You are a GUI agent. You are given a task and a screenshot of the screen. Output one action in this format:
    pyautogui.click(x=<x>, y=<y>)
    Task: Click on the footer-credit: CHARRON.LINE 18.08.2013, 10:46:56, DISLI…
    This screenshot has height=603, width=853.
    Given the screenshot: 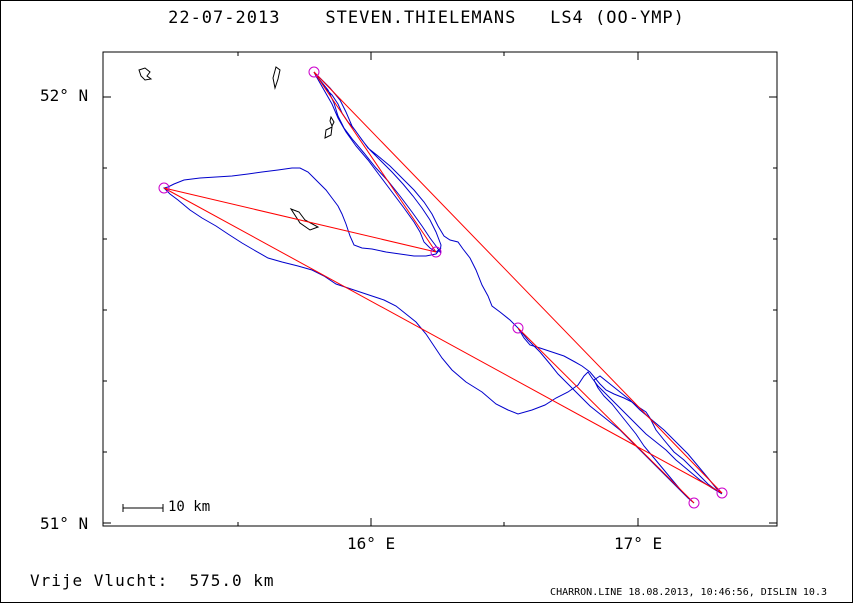 What is the action you would take?
    pyautogui.click(x=688, y=592)
    